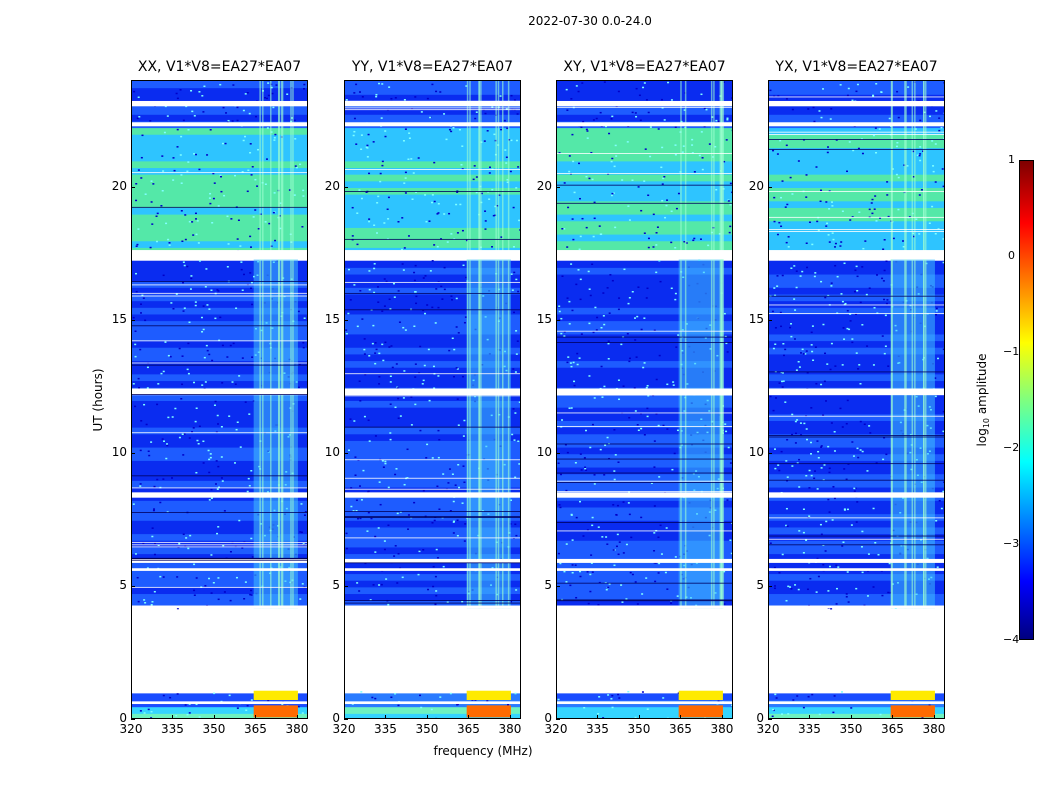 The image size is (1050, 800). Describe the element at coordinates (590, 21) in the screenshot. I see `page-title: 2022-07-30 0.0-24.0` at that location.